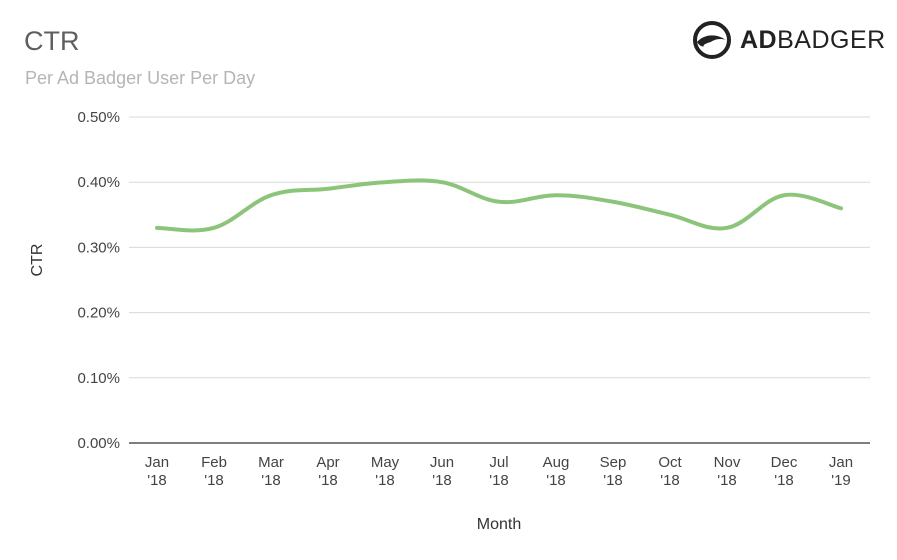 This screenshot has height=560, width=897. What do you see at coordinates (442, 462) in the screenshot?
I see `x-tick-label: Jun` at bounding box center [442, 462].